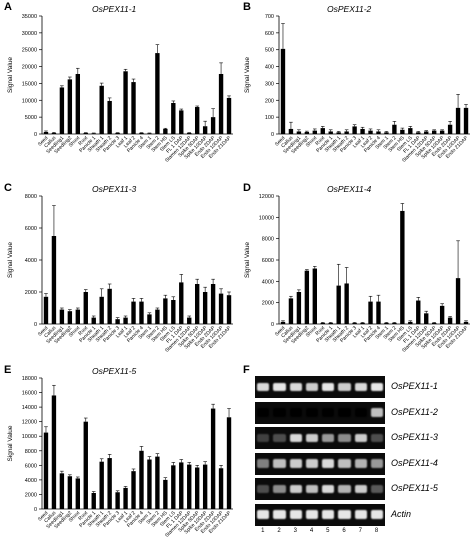  What do you see at coordinates (268, 282) in the screenshot?
I see `y-tick-label: 4000` at bounding box center [268, 282].